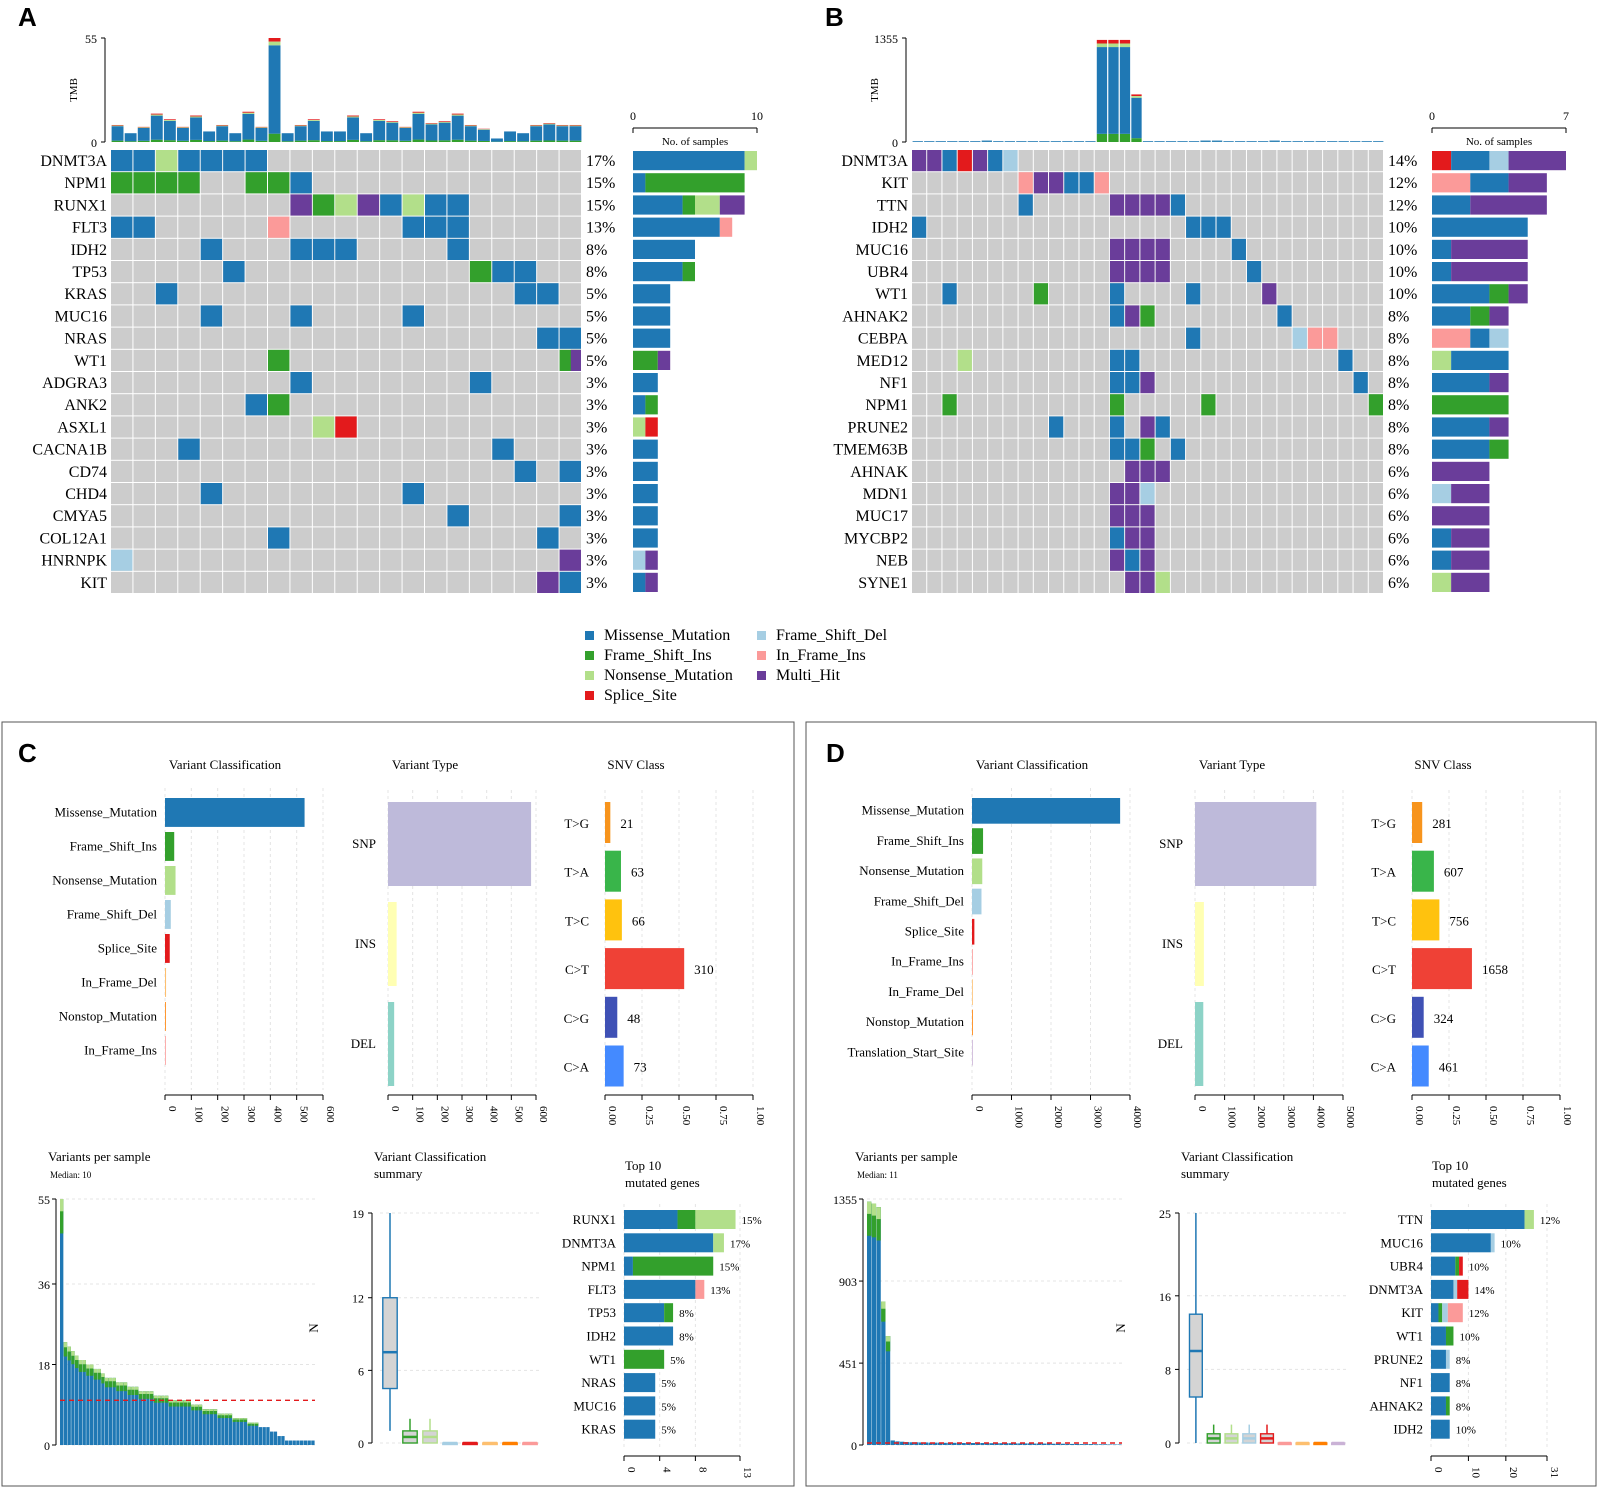 This screenshot has width=1598, height=1489. I want to click on vt-tick-label: 4000, so click(1320, 1117).